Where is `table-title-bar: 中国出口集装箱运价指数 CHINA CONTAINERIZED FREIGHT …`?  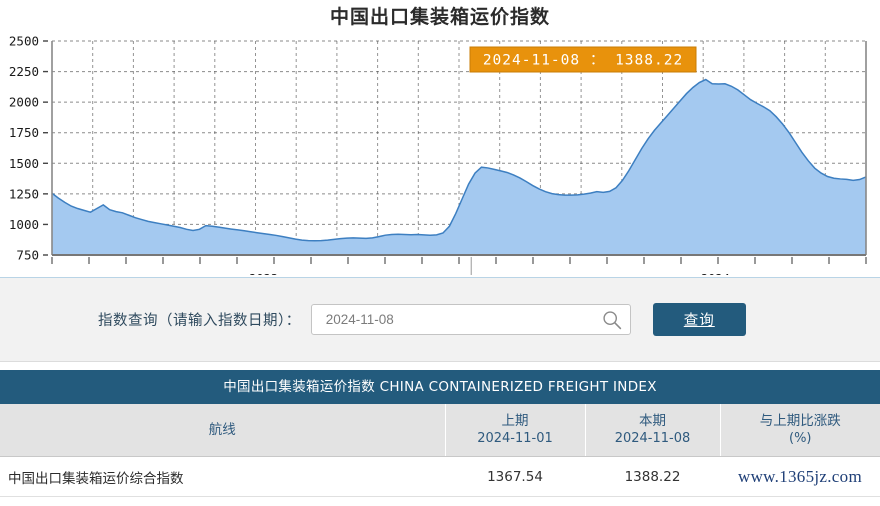
table-title-bar: 中国出口集装箱运价指数 CHINA CONTAINERIZED FREIGHT … is located at coordinates (440, 387).